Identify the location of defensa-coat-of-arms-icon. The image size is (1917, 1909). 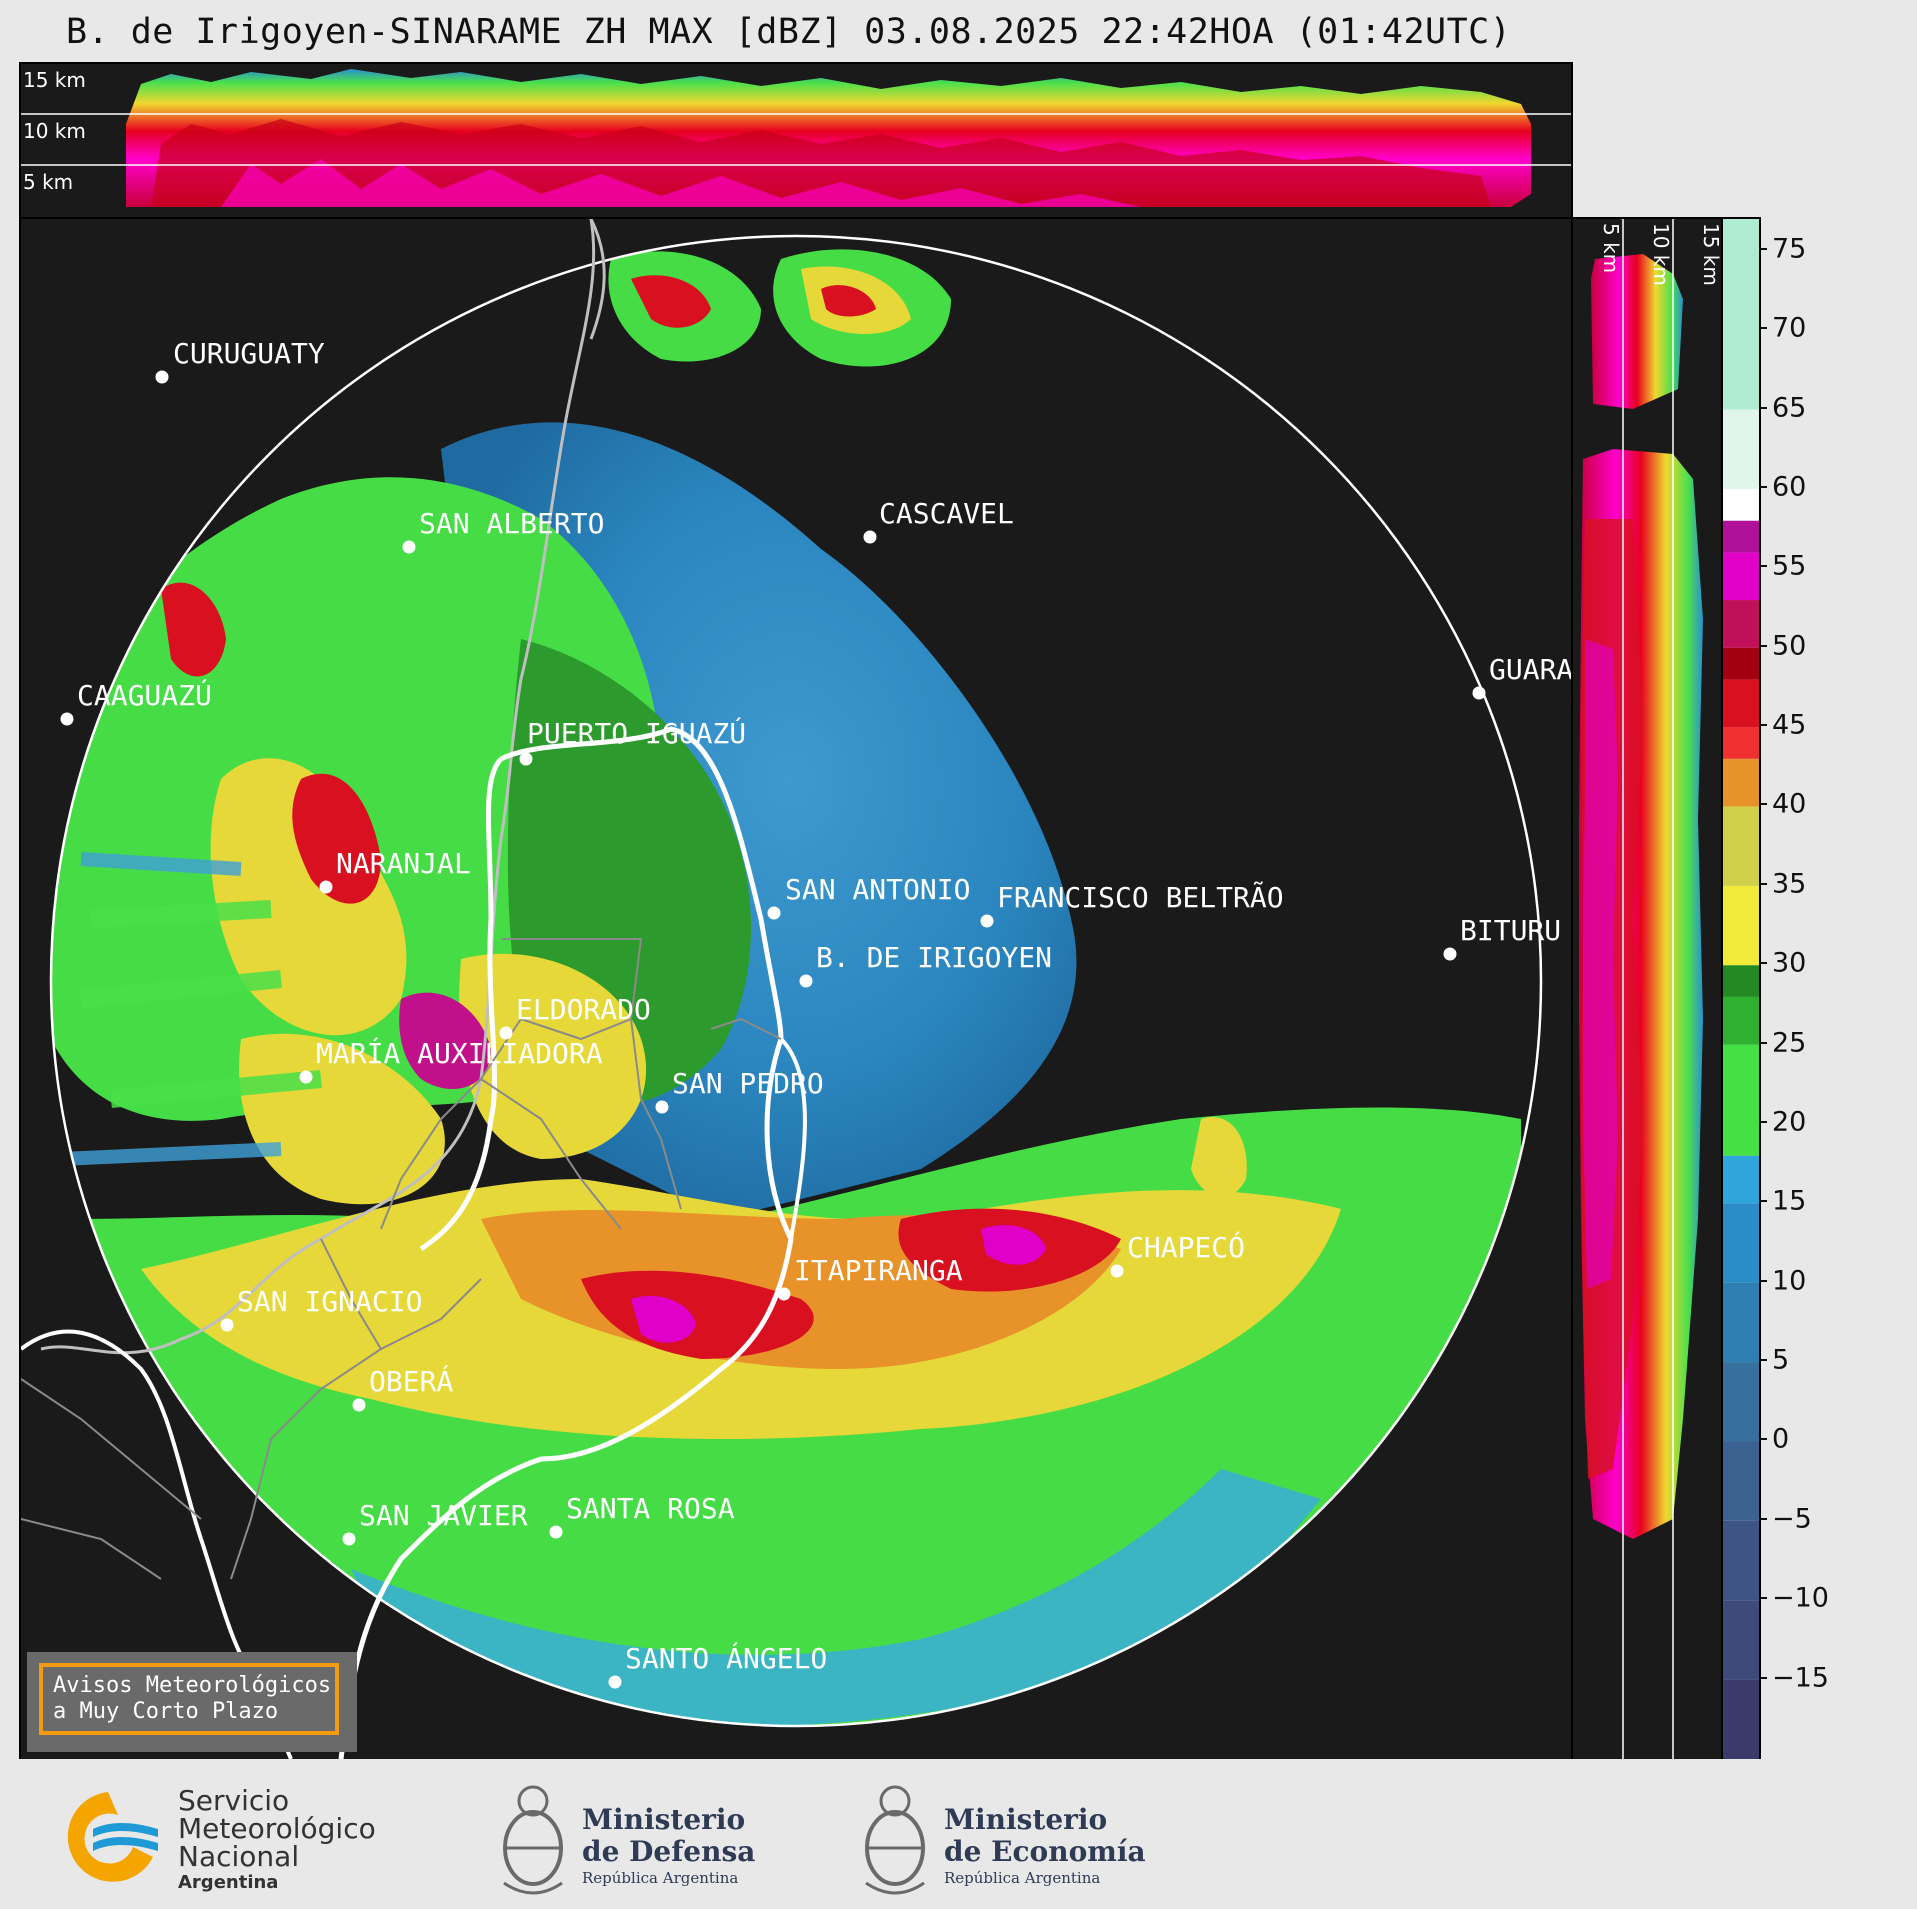
(533, 1840).